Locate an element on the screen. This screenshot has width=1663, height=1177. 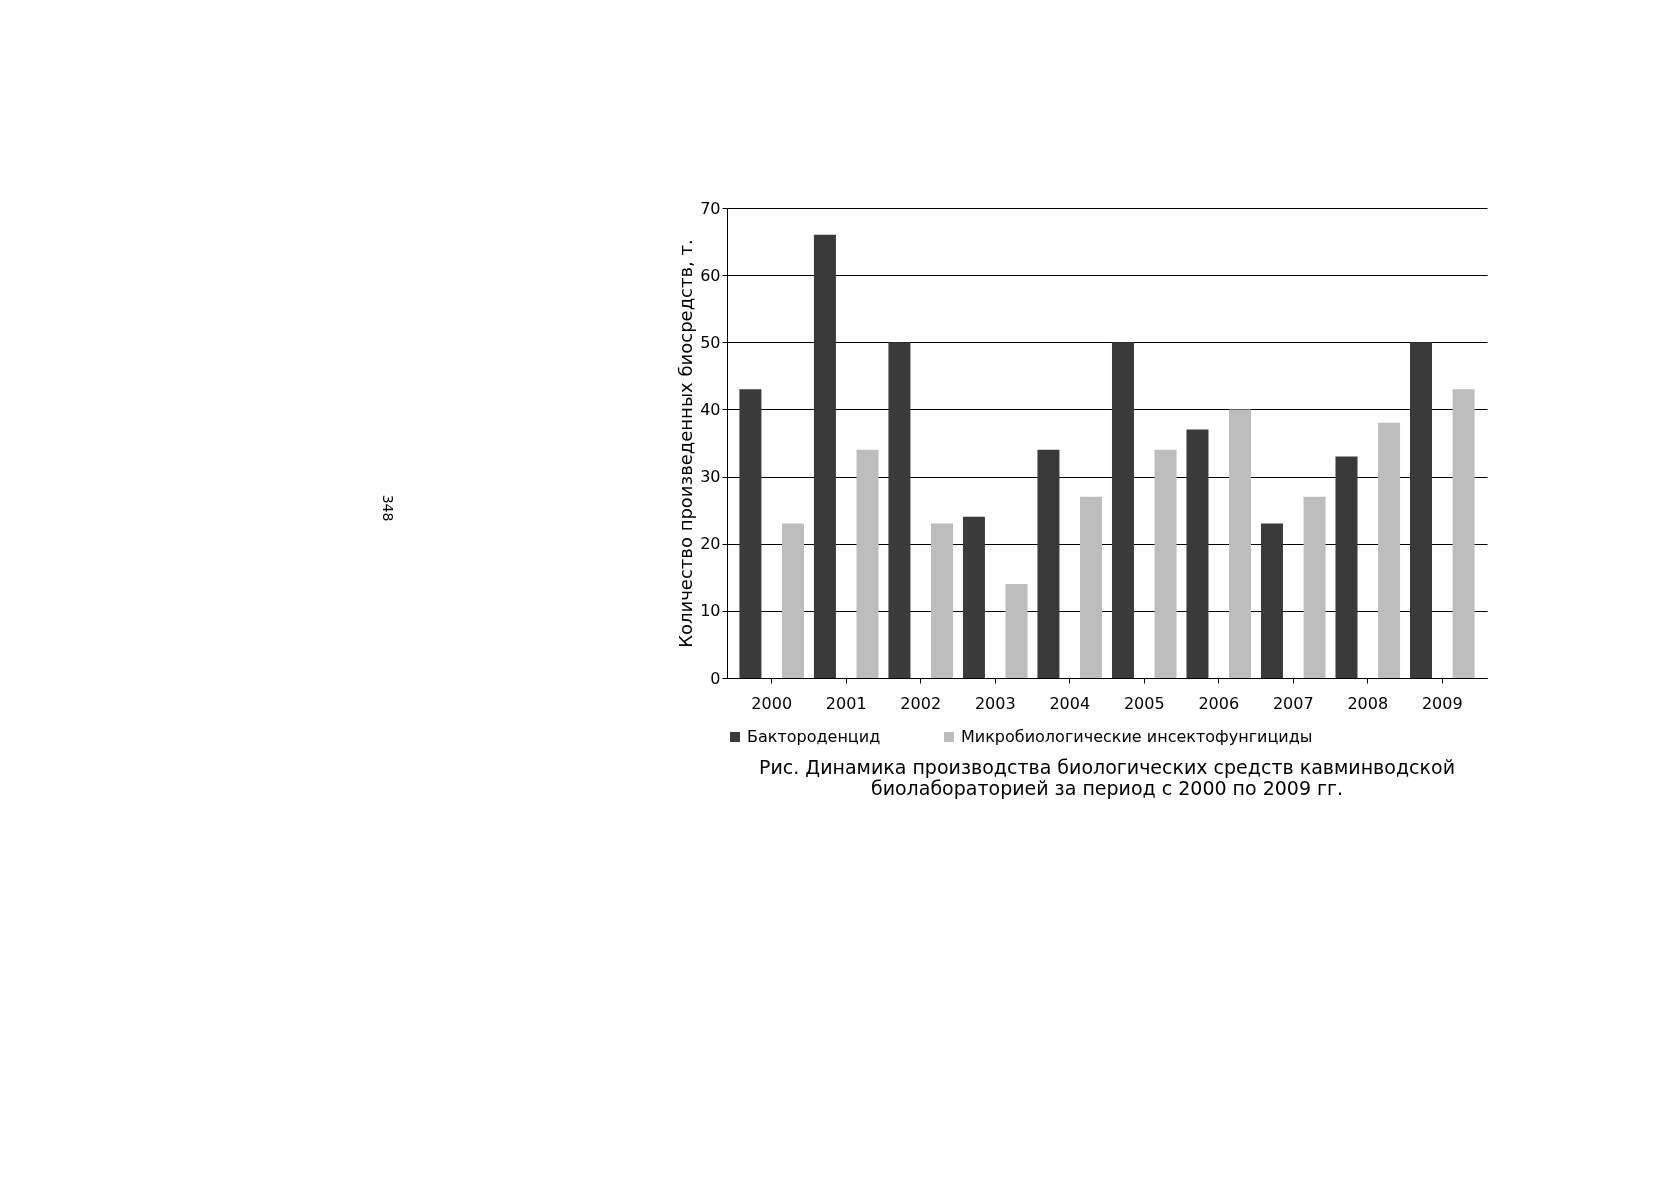
x-tick-label: 2007 is located at coordinates (1293, 703).